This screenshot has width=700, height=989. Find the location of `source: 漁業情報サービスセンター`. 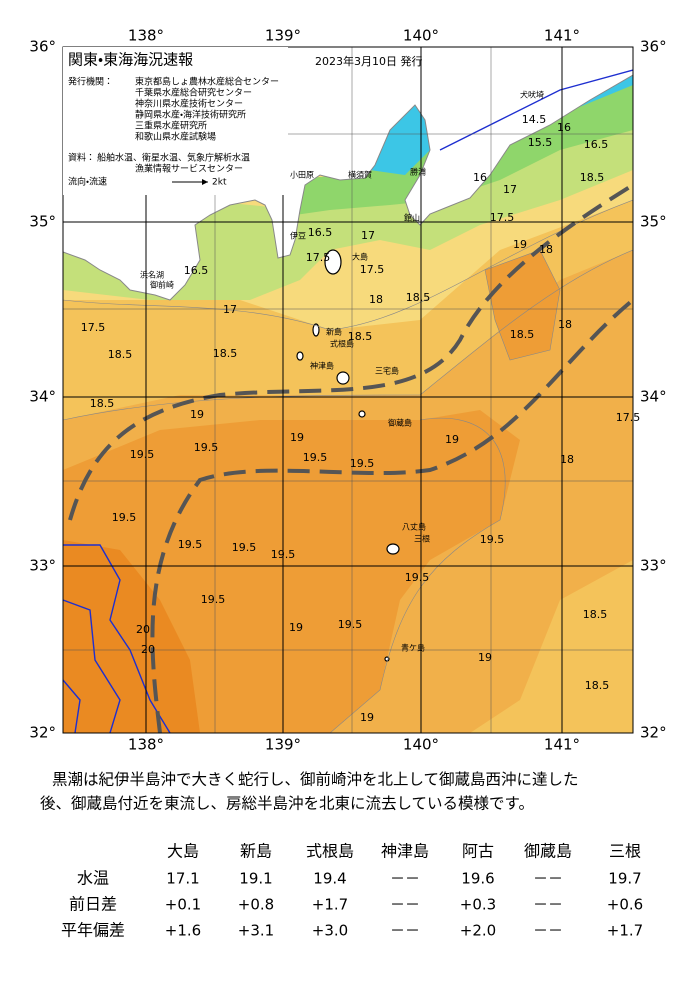

source: 漁業情報サービスセンター is located at coordinates (189, 169).